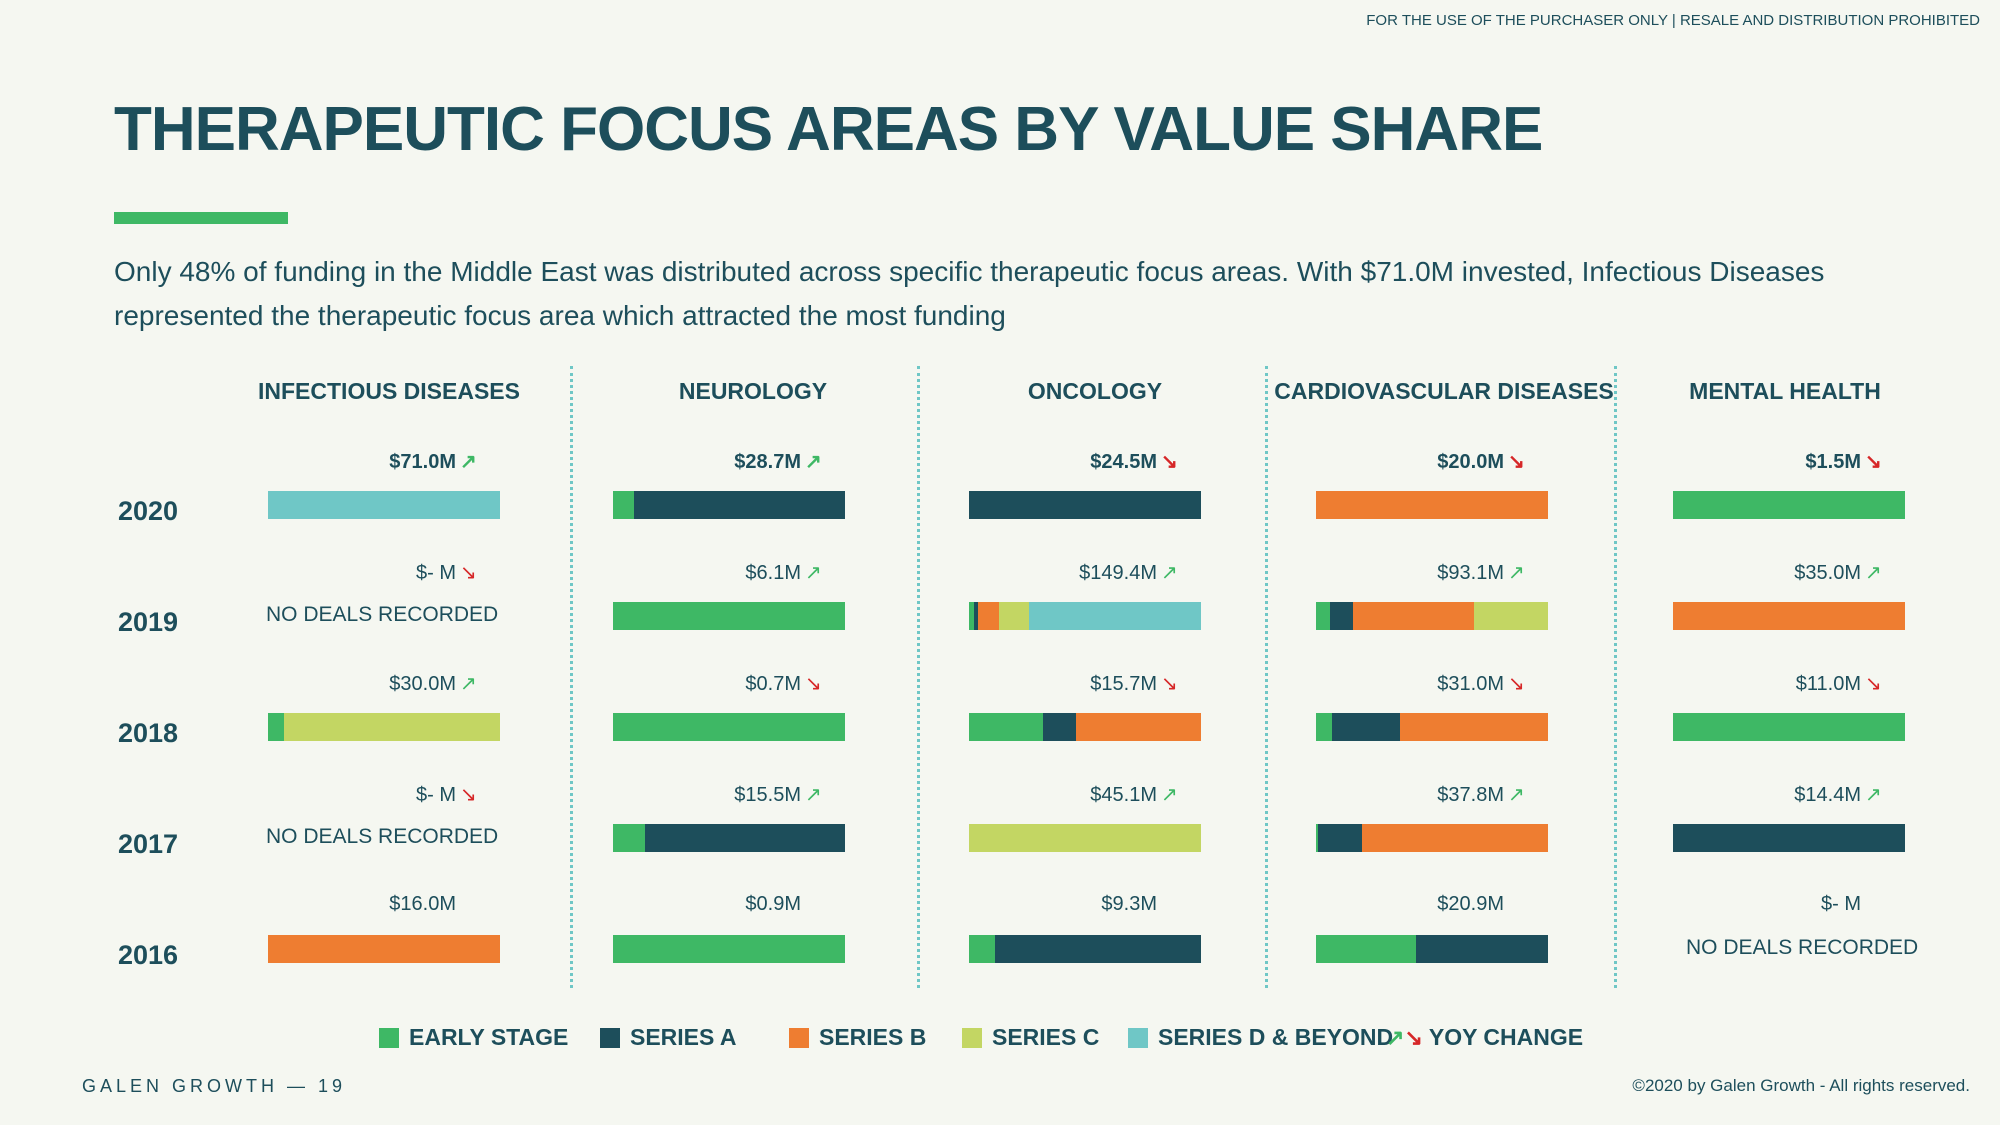  What do you see at coordinates (148, 733) in the screenshot?
I see `year-label-2018: 2018` at bounding box center [148, 733].